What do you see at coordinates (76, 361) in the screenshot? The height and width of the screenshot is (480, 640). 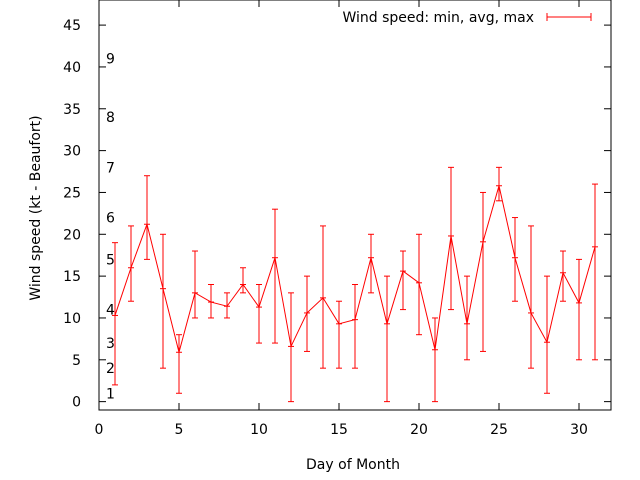 I see `y-tick-label: 5` at bounding box center [76, 361].